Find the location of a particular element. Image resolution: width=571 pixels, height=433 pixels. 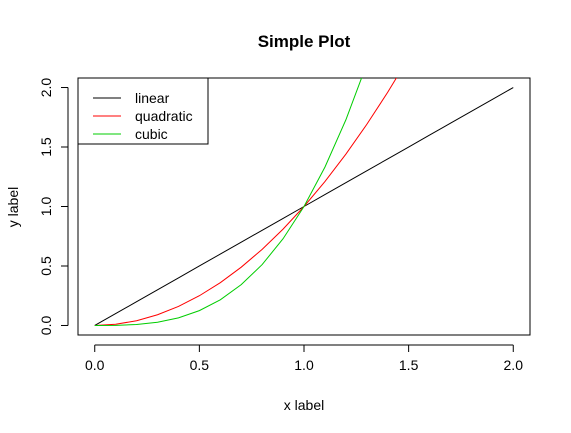

x-axis: 0.0 0.5 1.0 1.5 2.0 is located at coordinates (304, 358).